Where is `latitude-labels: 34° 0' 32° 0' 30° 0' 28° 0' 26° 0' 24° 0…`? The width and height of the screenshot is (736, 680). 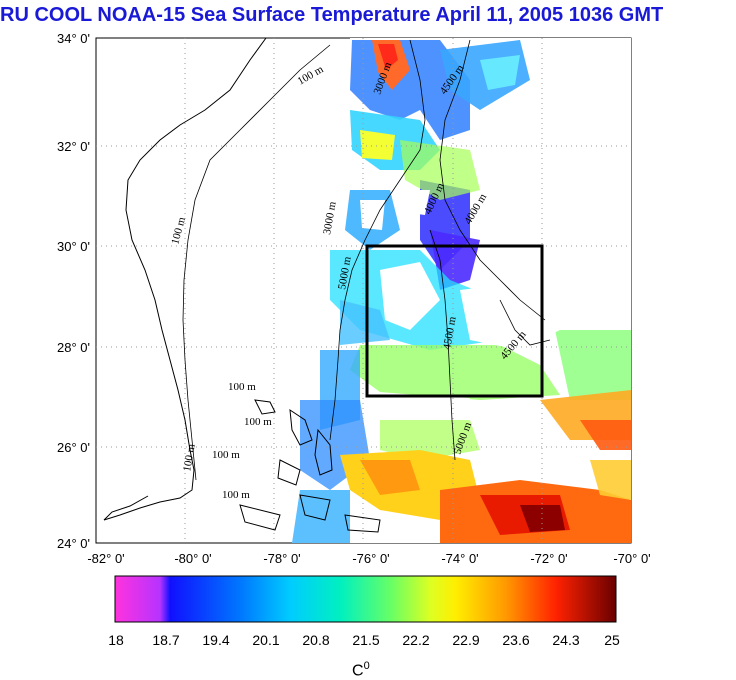 latitude-labels: 34° 0' 32° 0' 30° 0' 28° 0' 26° 0' 24° 0… is located at coordinates (73, 291).